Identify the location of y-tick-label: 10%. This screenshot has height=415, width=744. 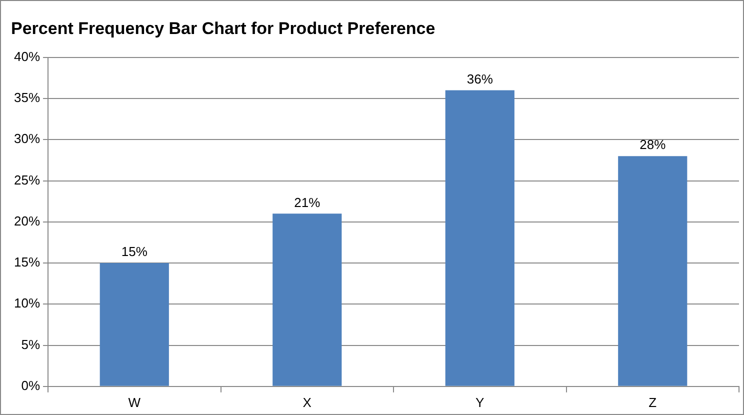
(27, 303).